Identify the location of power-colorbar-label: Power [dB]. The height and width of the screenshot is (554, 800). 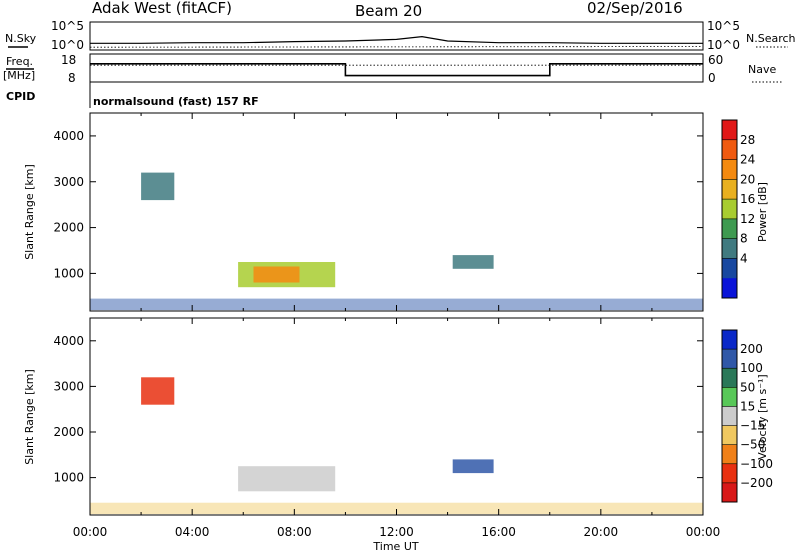
(762, 212).